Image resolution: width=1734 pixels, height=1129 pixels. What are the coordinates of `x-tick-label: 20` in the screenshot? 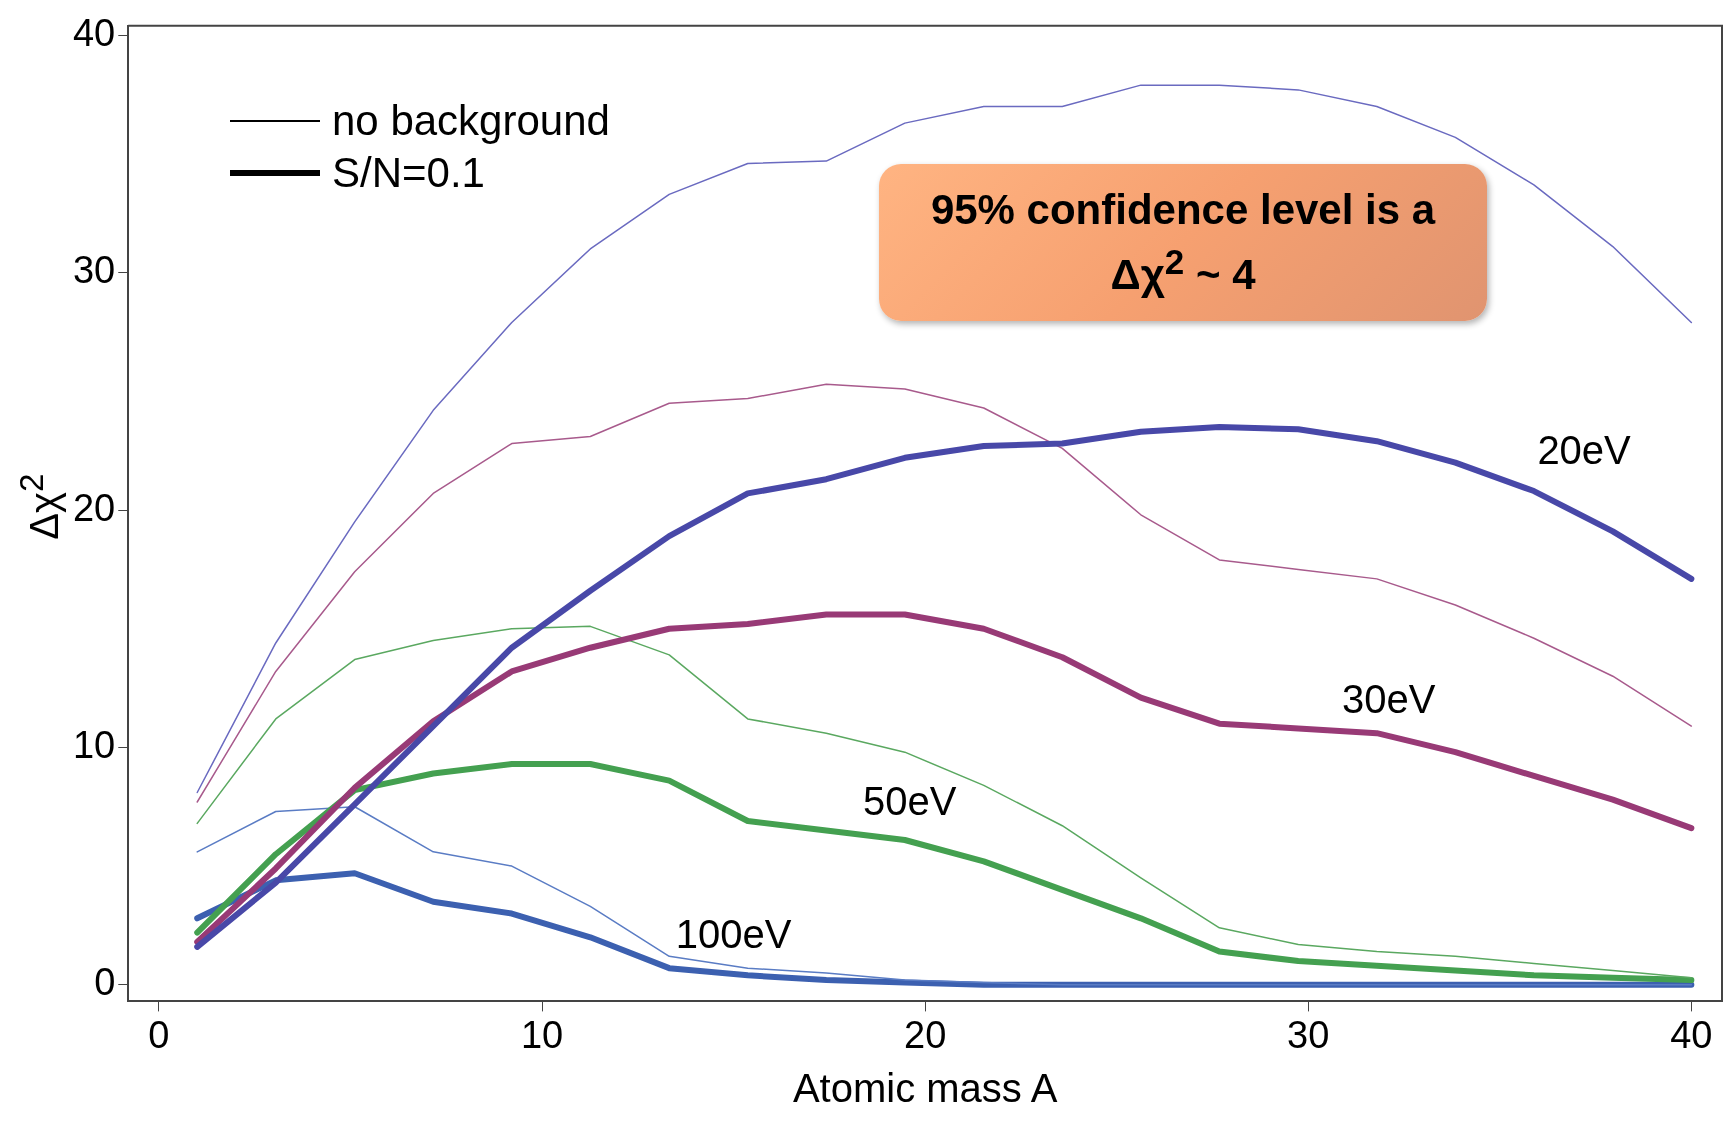 It's located at (925, 1034).